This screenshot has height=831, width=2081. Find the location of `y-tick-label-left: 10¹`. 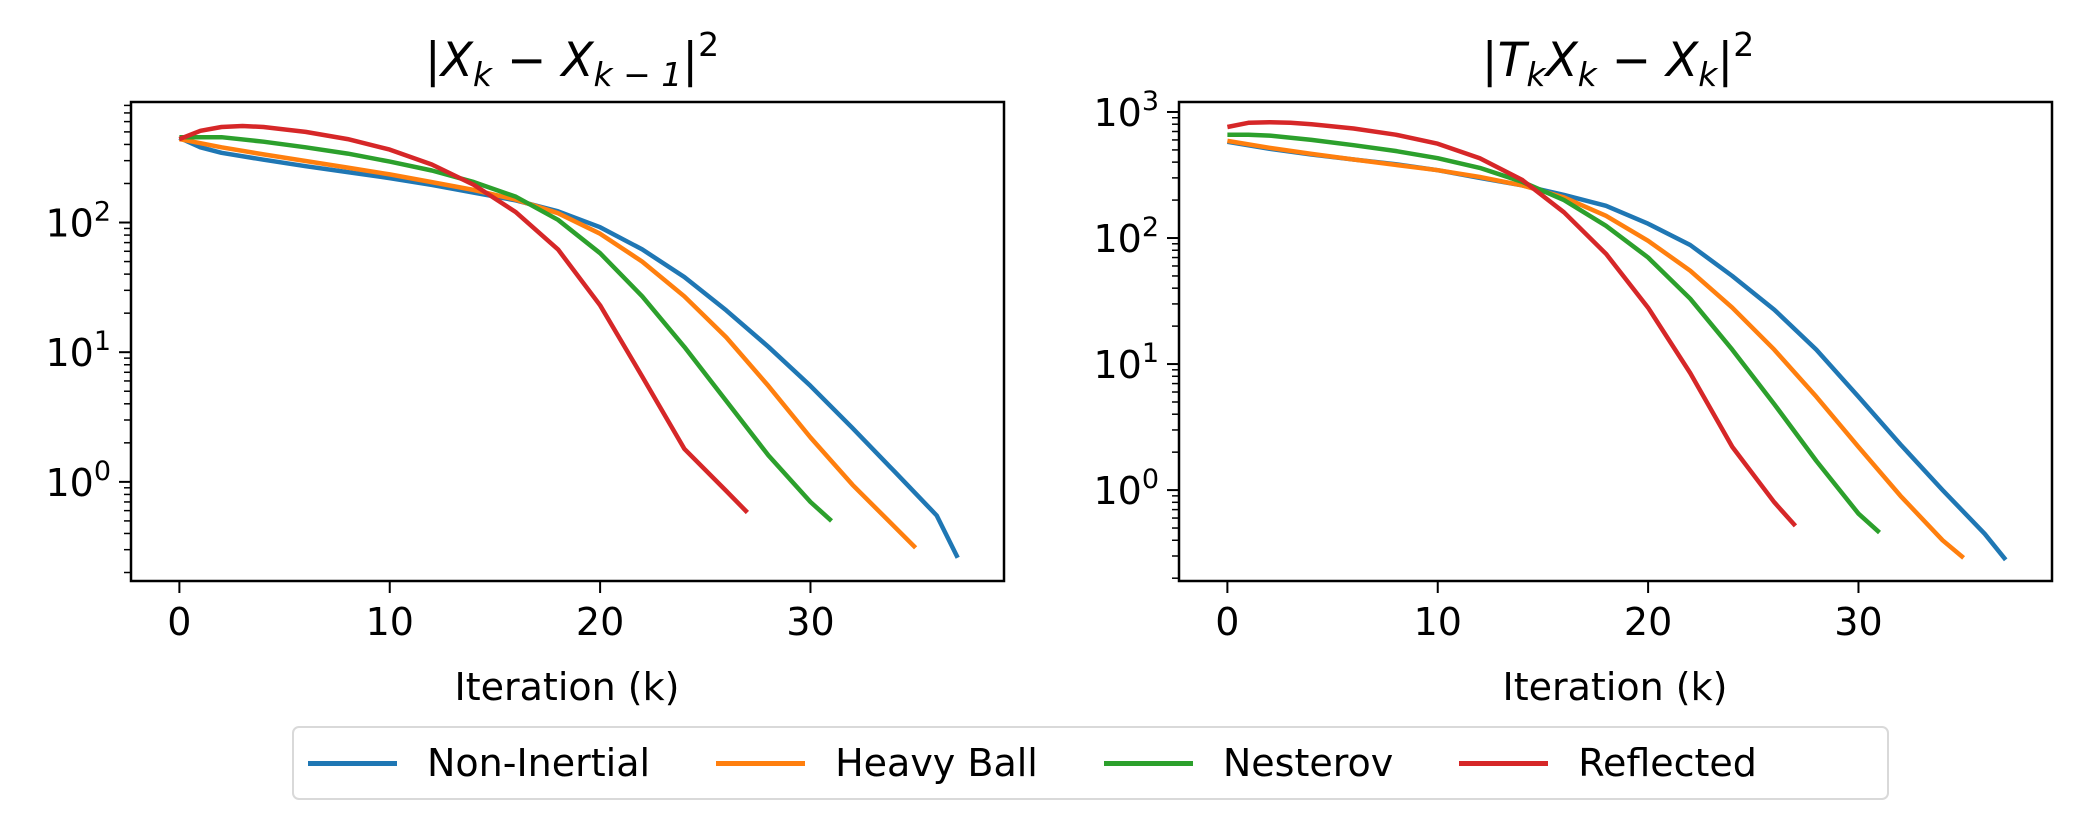

y-tick-label-left: 10¹ is located at coordinates (78, 350).